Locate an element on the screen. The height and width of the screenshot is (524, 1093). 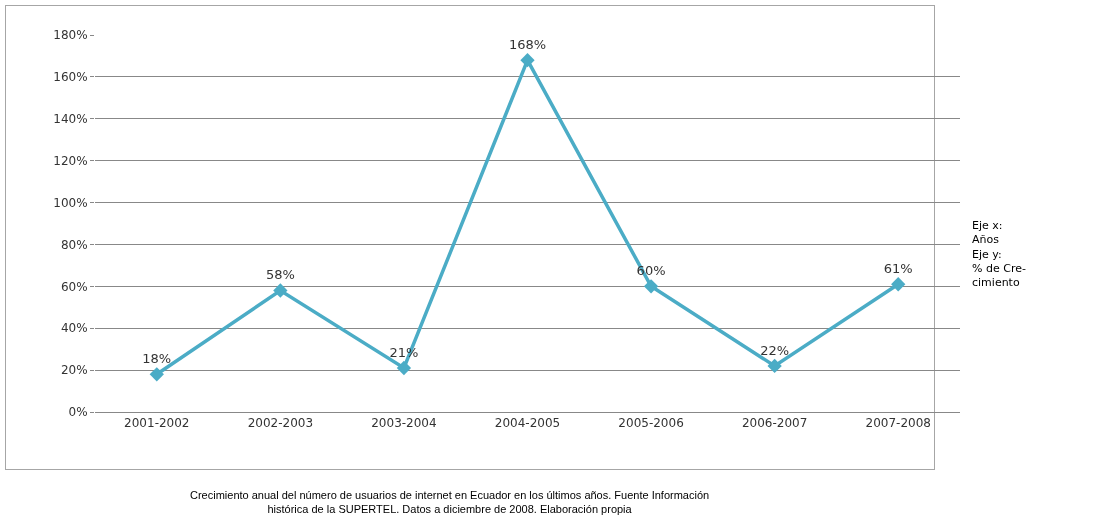
x-tick-label: 2002-2003 is located at coordinates (280, 423).